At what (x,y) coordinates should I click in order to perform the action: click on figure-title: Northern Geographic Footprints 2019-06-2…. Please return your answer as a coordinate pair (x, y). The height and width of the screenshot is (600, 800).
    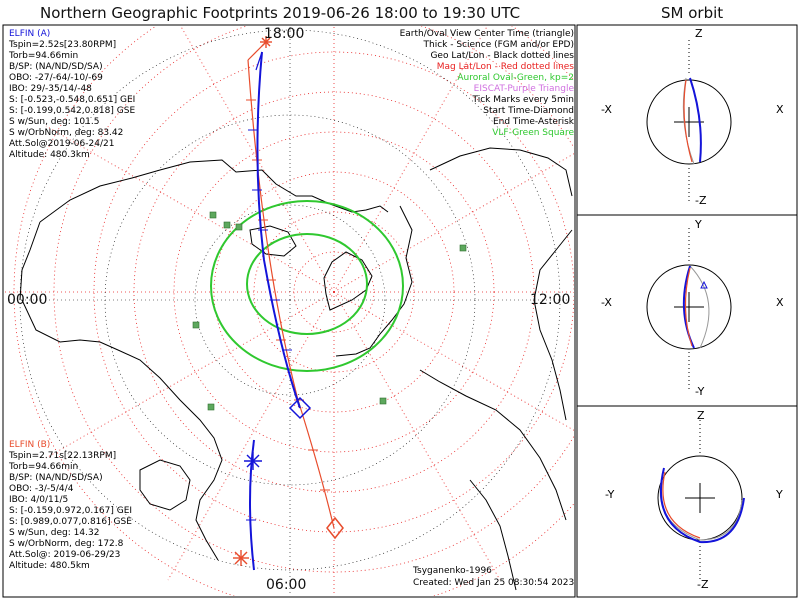
    Looking at the image, I should click on (280, 13).